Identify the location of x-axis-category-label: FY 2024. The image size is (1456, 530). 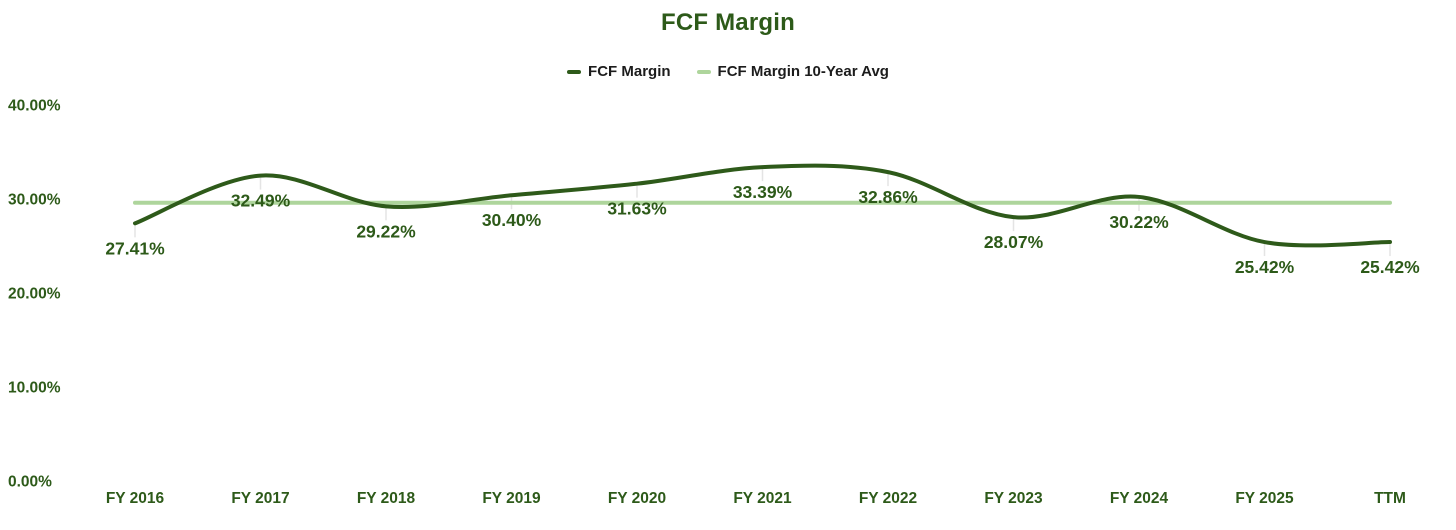
(1139, 498).